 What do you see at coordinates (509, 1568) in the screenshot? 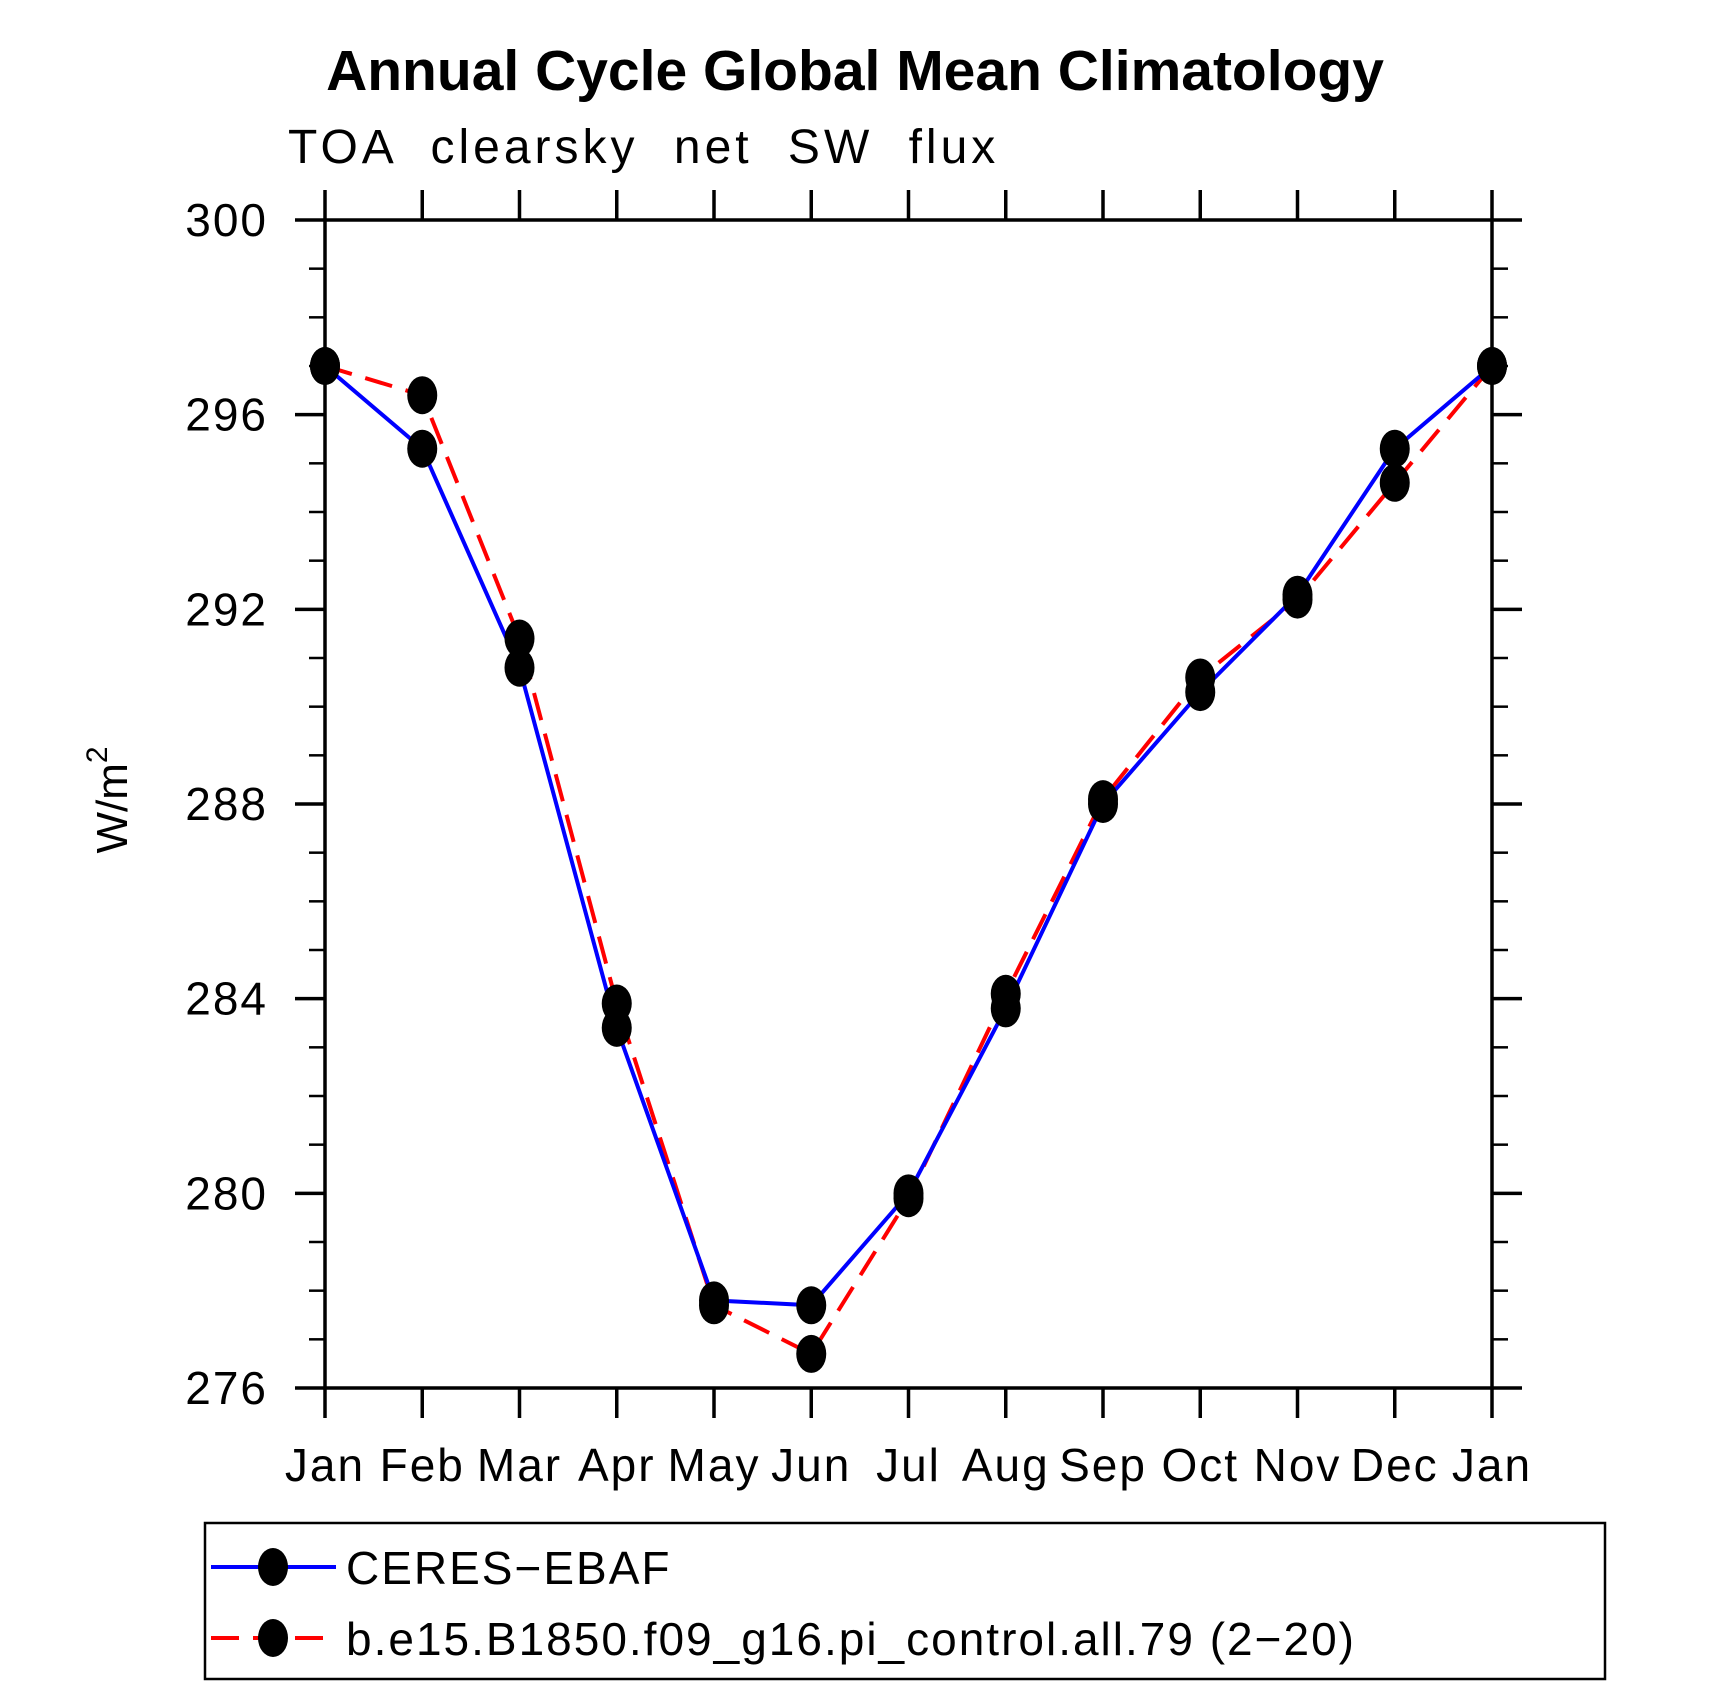
I see `legend-label-ceres-ebaf: CERES−EBAF` at bounding box center [509, 1568].